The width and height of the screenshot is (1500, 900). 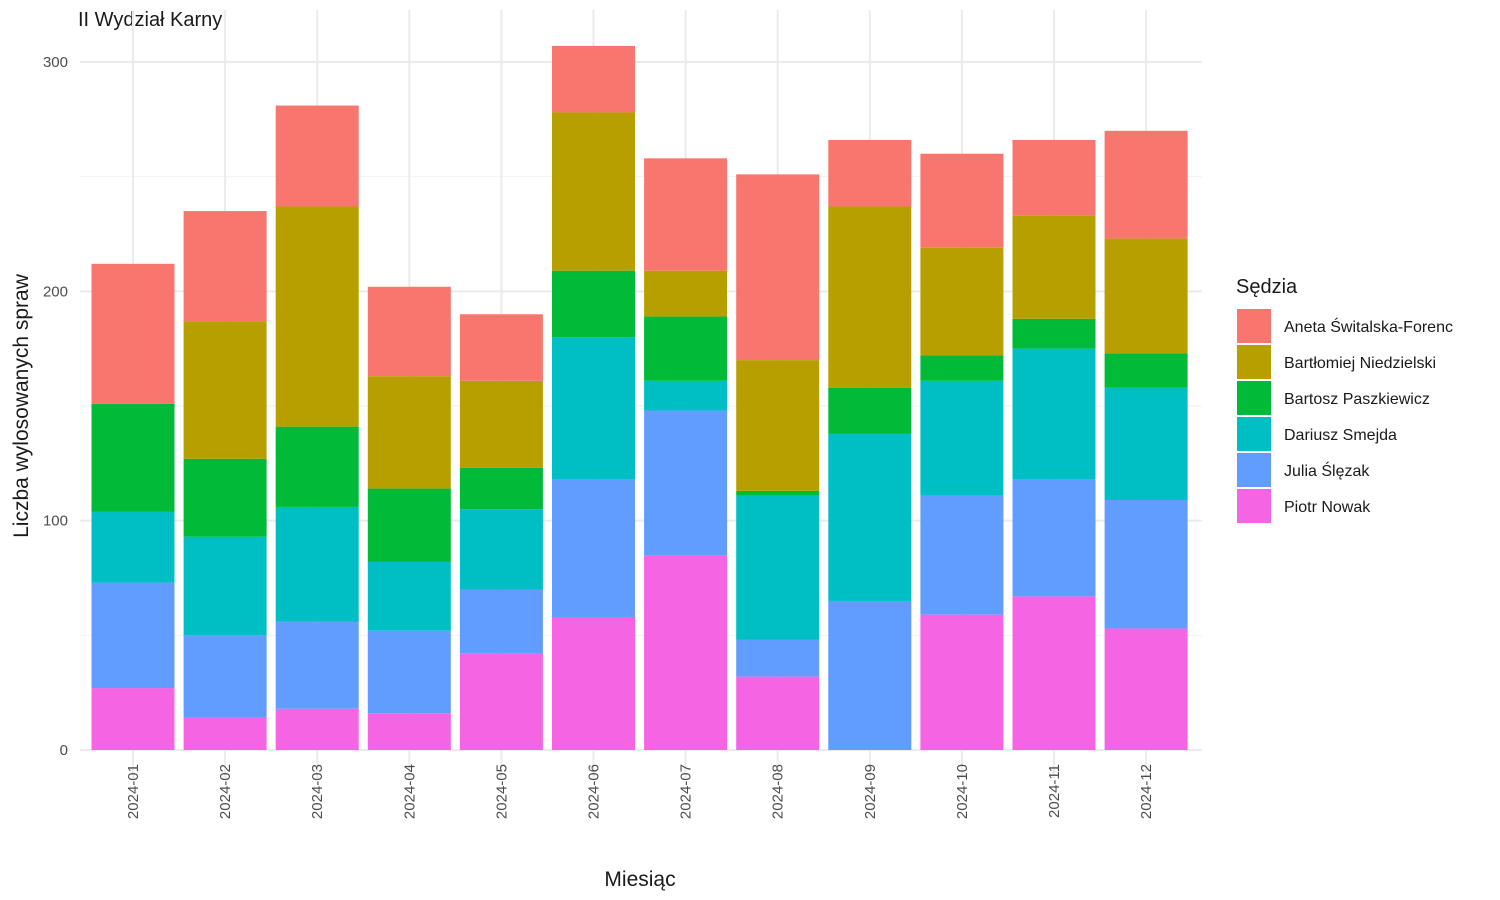 I want to click on y-axis-ticks: 0 100 200 300, so click(x=55, y=406).